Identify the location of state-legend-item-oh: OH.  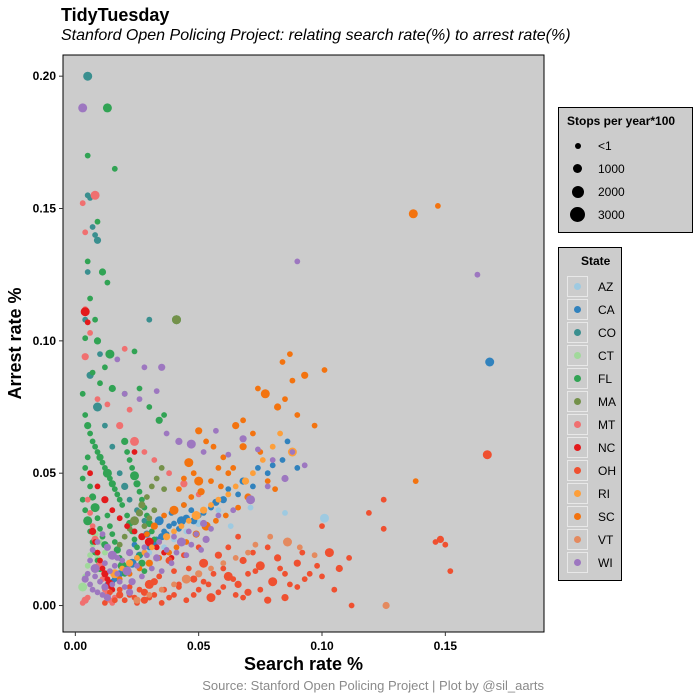
(591, 470).